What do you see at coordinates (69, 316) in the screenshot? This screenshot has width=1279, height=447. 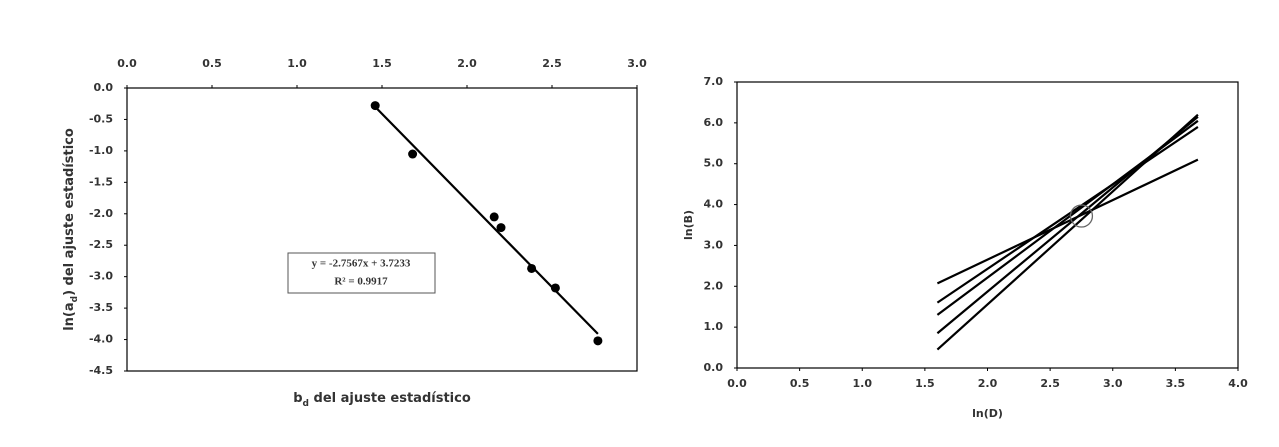 I see `label-part: ln(a` at bounding box center [69, 316].